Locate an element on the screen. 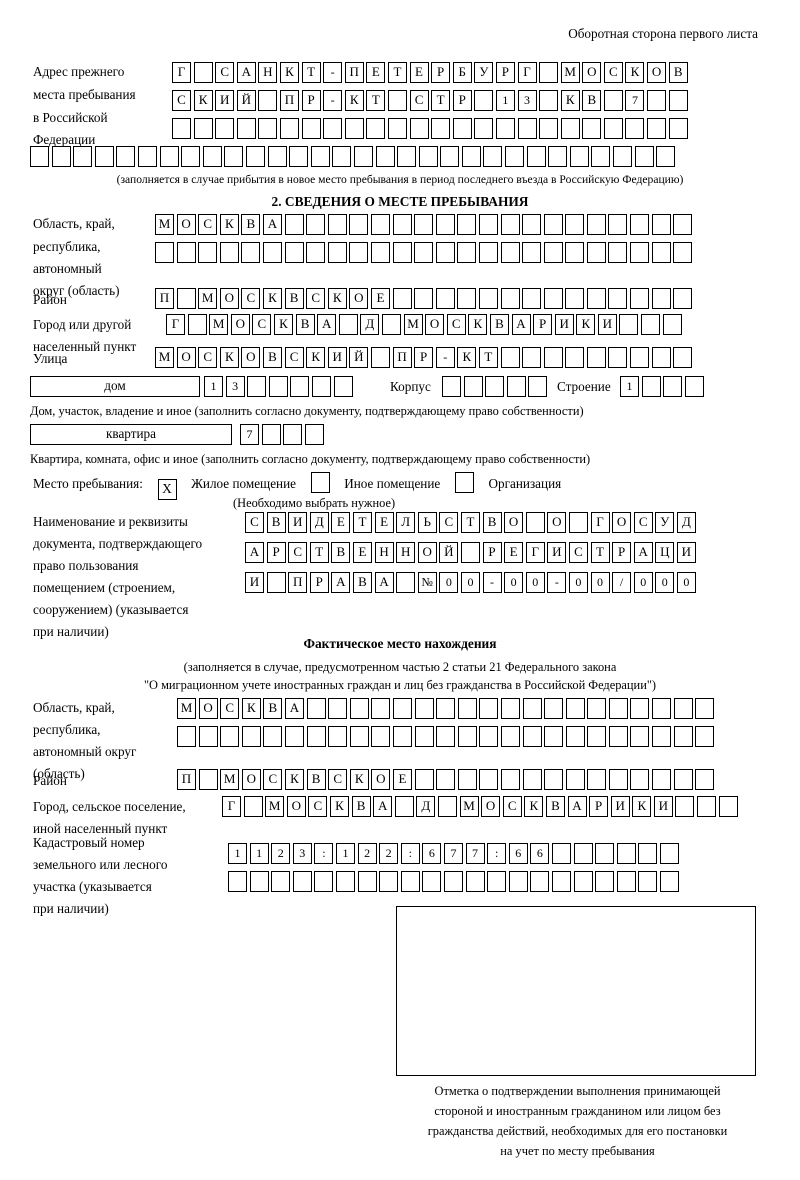  char-cell: : is located at coordinates (410, 853).